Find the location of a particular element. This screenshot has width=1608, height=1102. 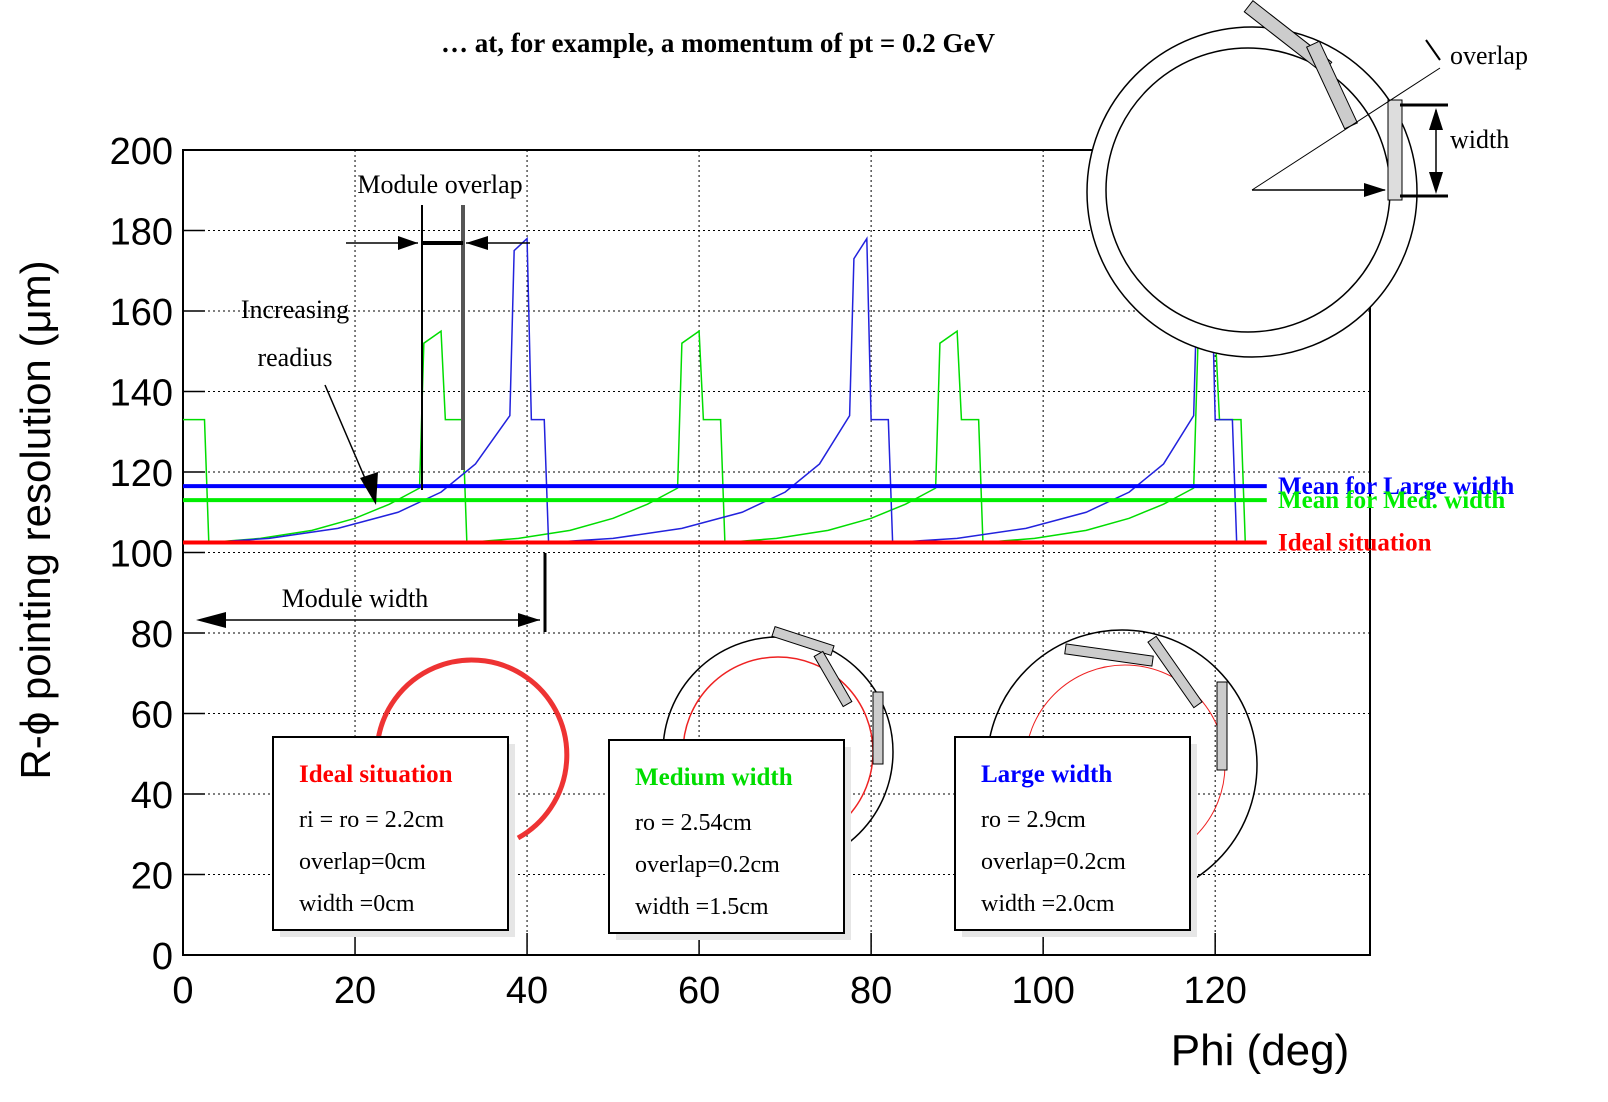

y-tick-label: 80 is located at coordinates (152, 635).